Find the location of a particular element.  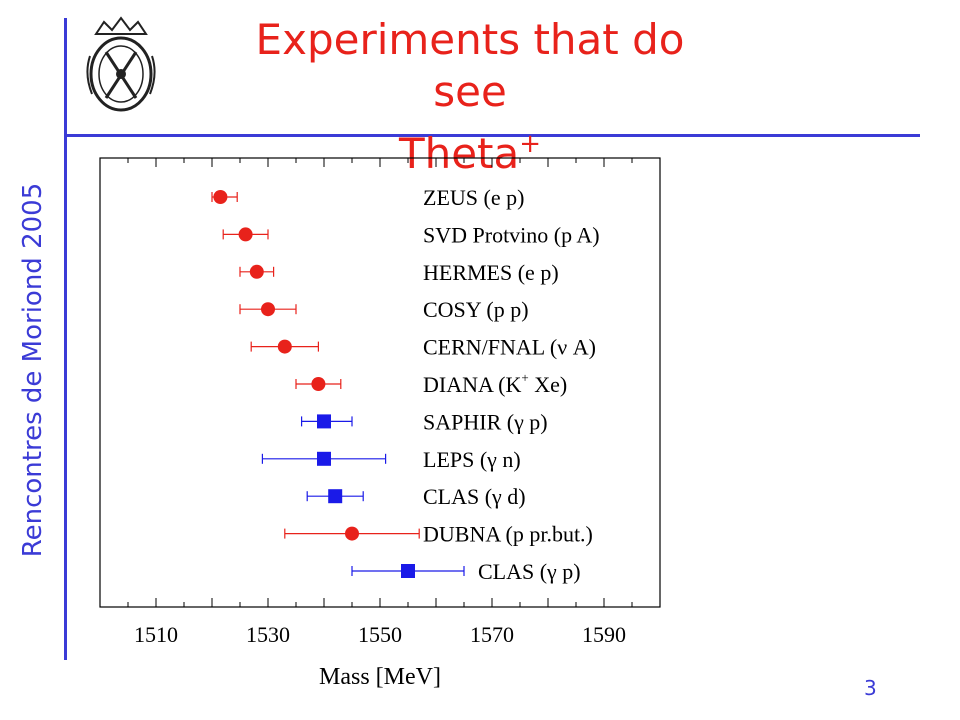

x-axis-label: Mass [MeV] is located at coordinates (380, 677).